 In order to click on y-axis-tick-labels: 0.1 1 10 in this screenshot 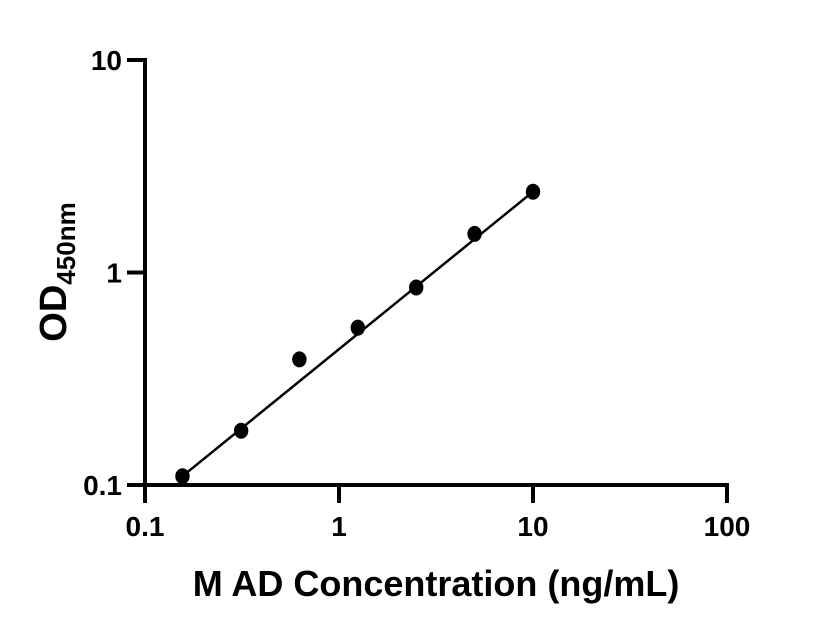, I will do `click(102, 273)`.